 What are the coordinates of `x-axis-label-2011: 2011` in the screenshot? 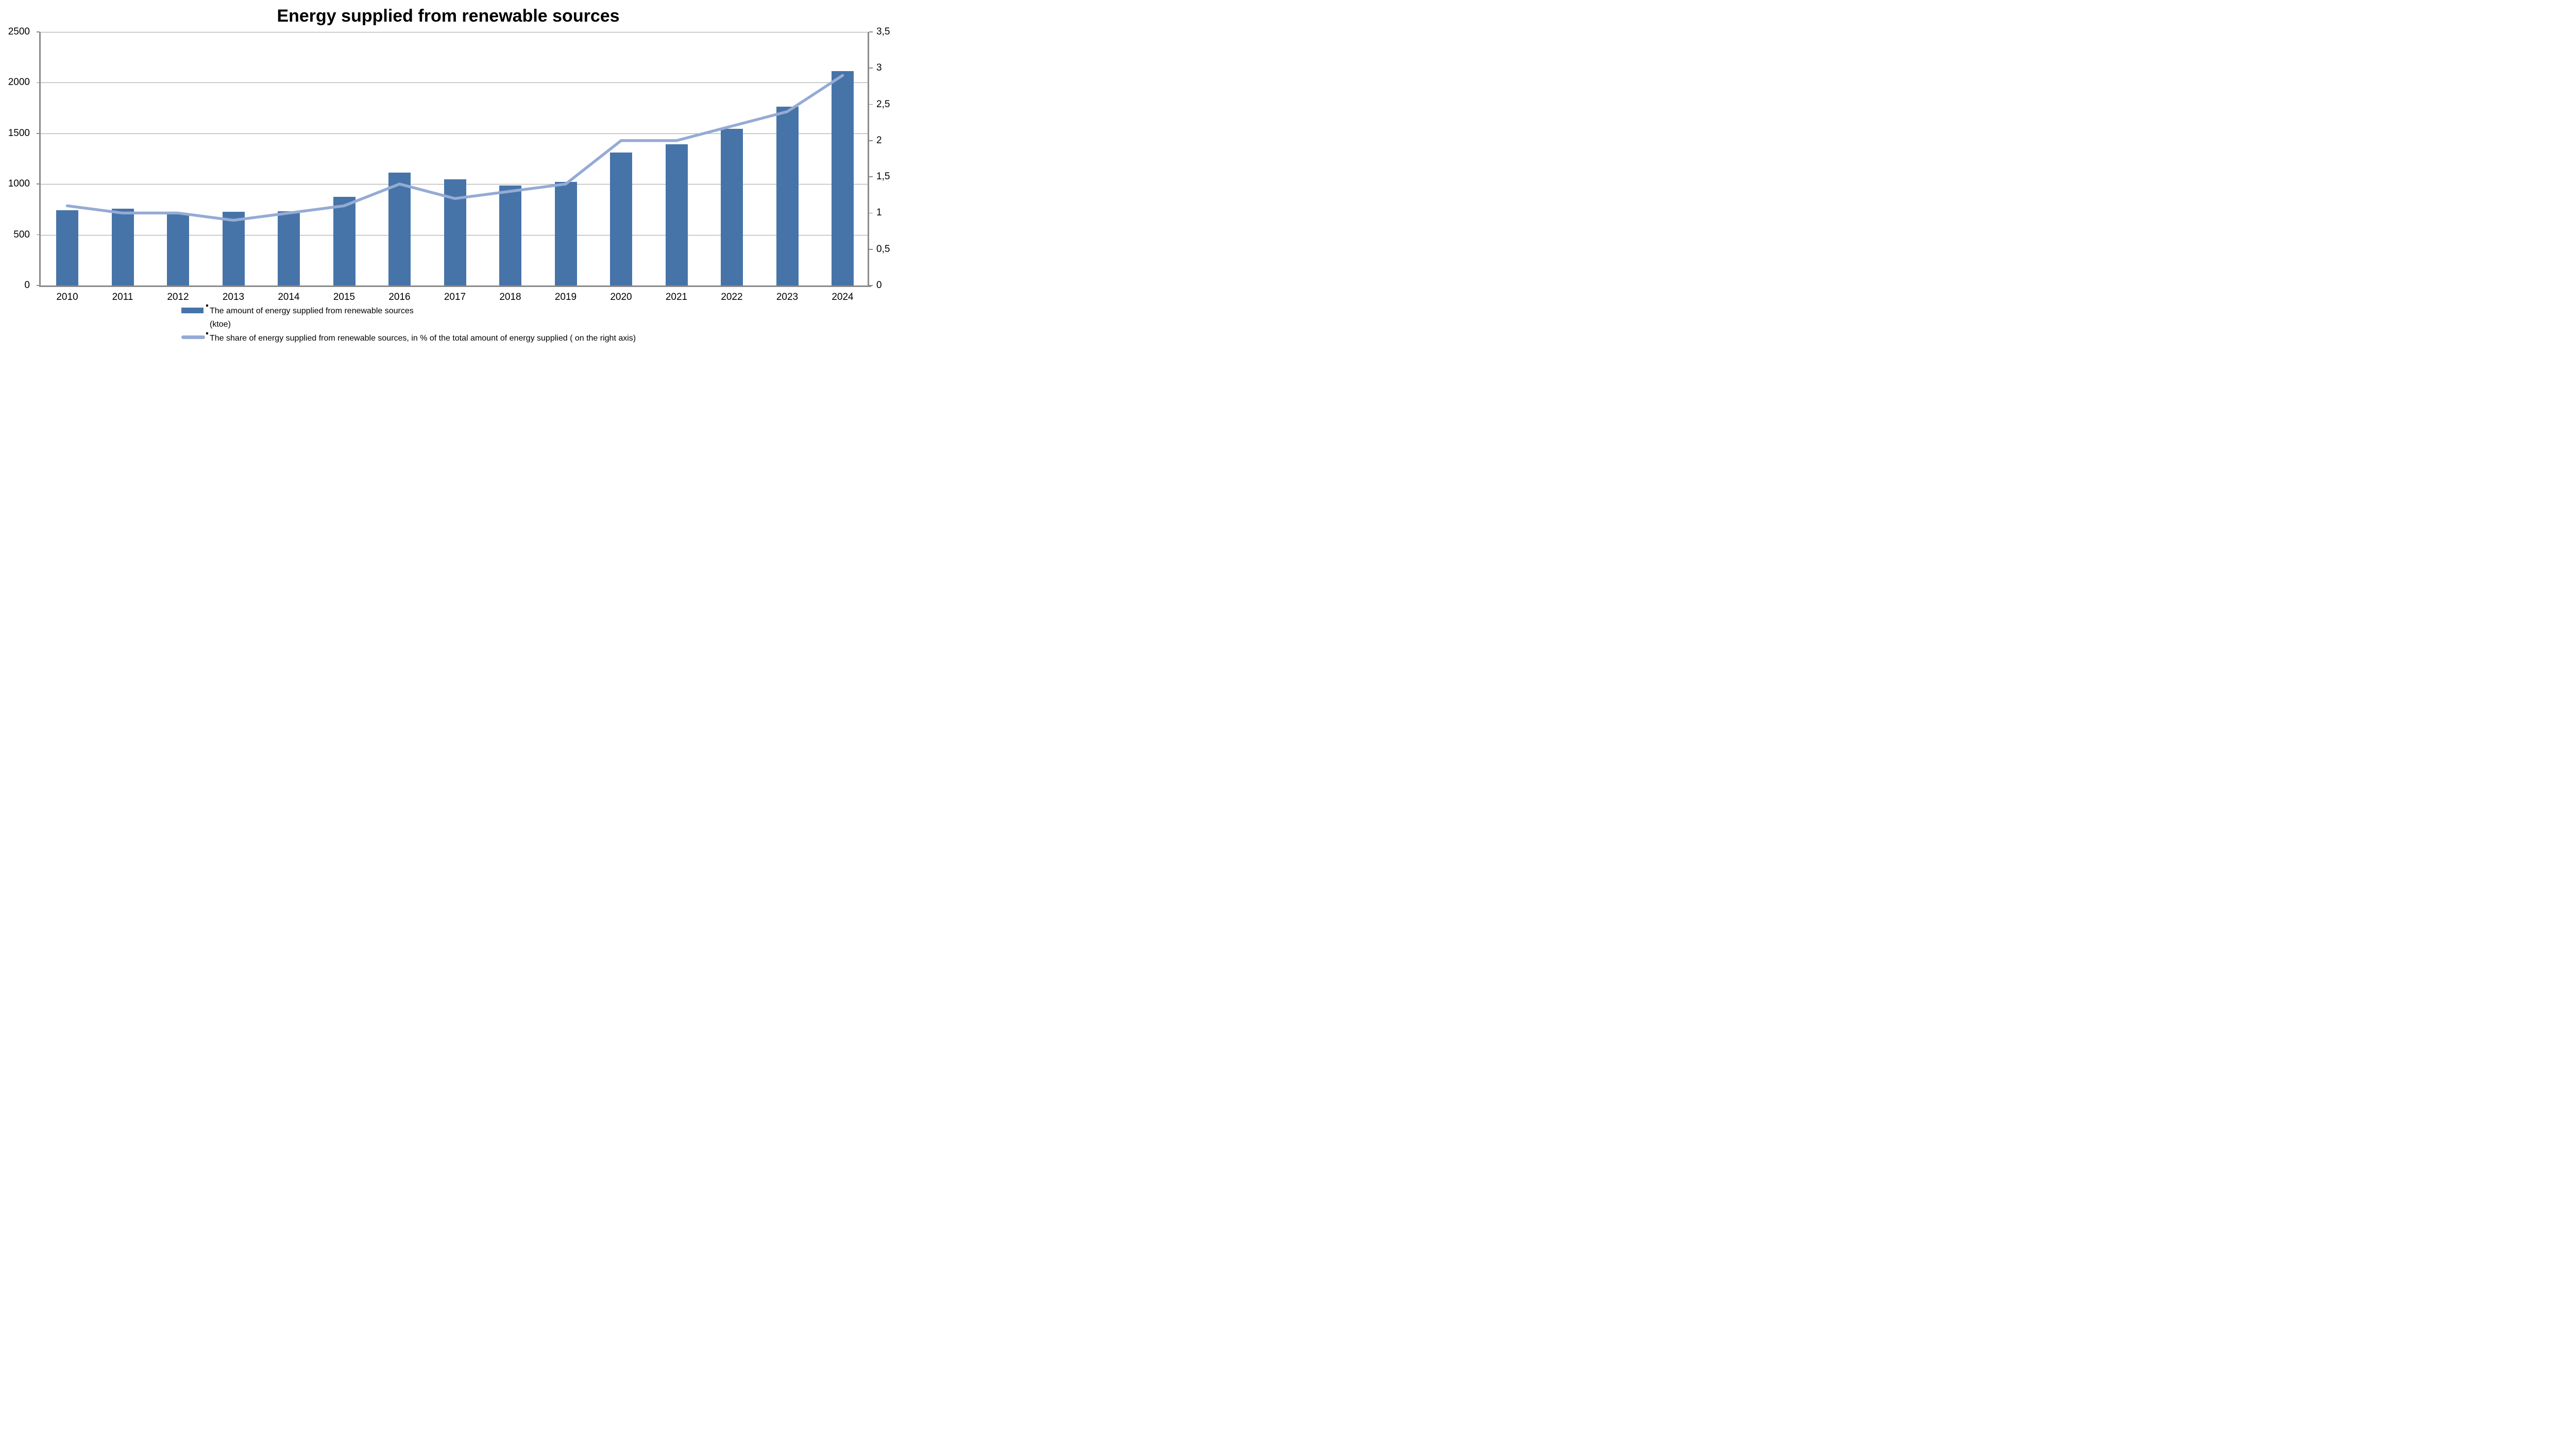 It's located at (122, 297).